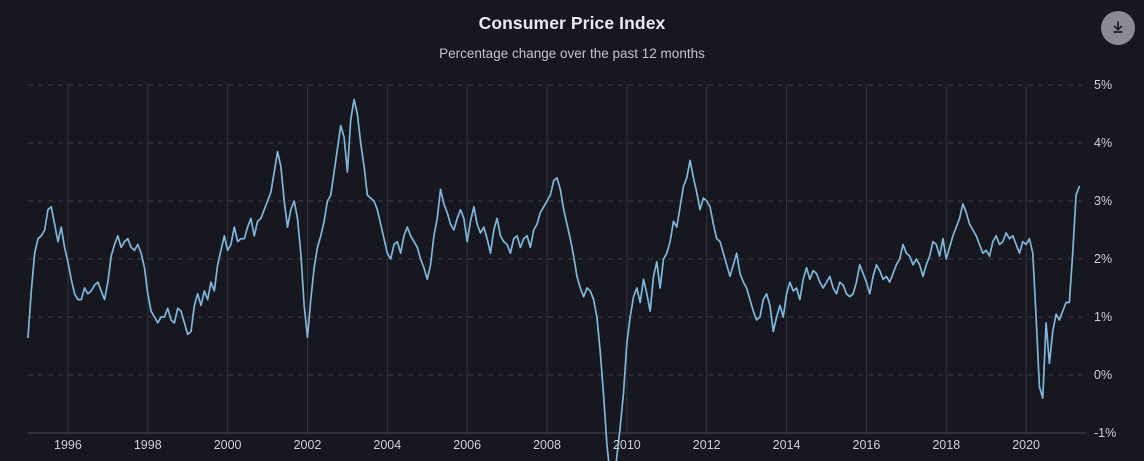 Image resolution: width=1144 pixels, height=461 pixels. I want to click on y-axis-tick-label: 5%, so click(1103, 85).